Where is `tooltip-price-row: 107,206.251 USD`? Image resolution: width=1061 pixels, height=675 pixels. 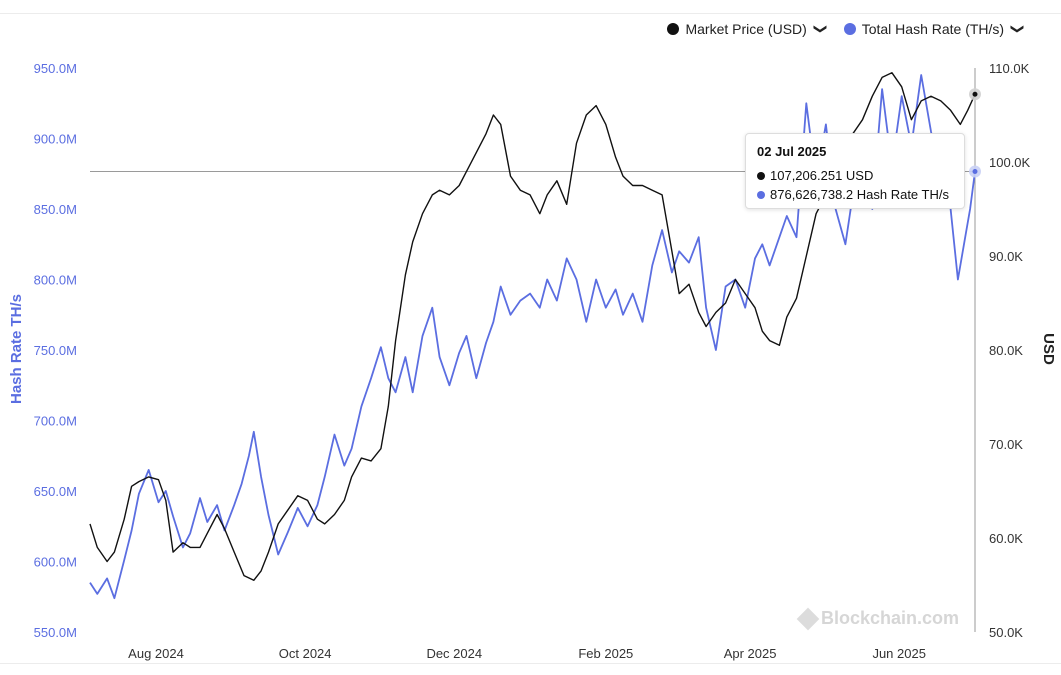
tooltip-price-row: 107,206.251 USD is located at coordinates (815, 175).